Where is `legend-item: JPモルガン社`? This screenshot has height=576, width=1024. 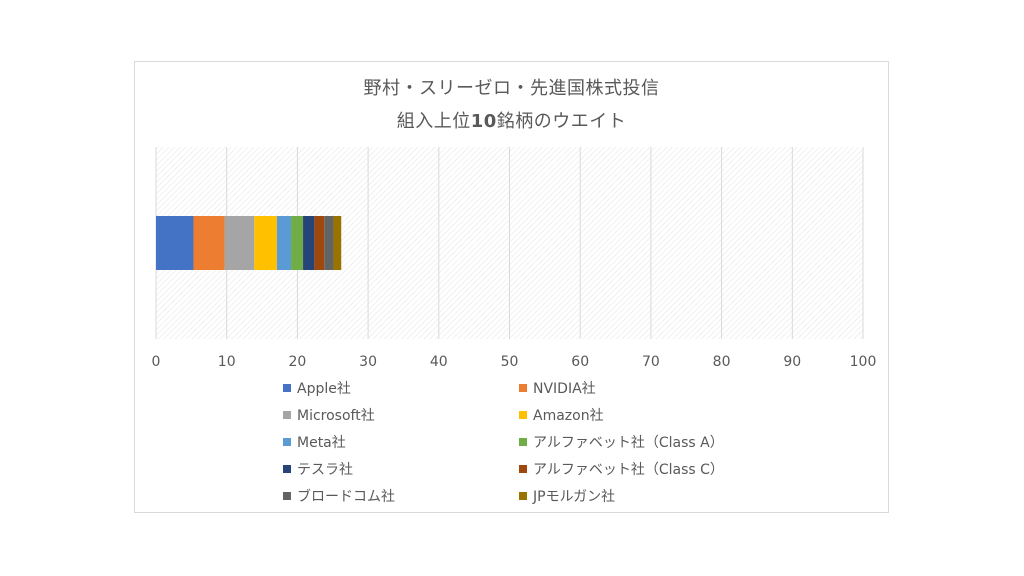 legend-item: JPモルガン社 is located at coordinates (637, 495).